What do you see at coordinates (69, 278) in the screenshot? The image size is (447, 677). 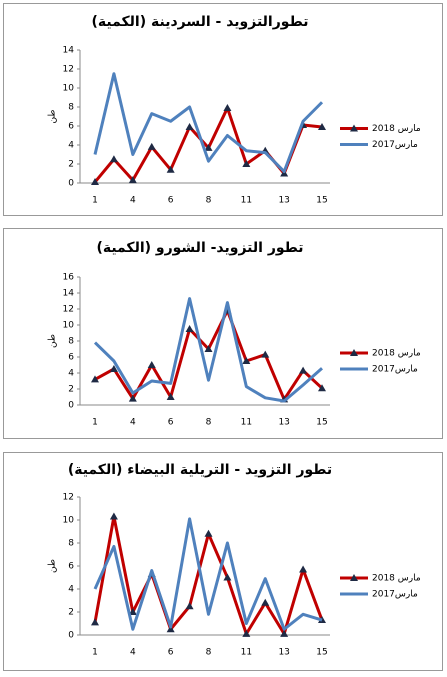 I see `y-tick-label: 16` at bounding box center [69, 278].